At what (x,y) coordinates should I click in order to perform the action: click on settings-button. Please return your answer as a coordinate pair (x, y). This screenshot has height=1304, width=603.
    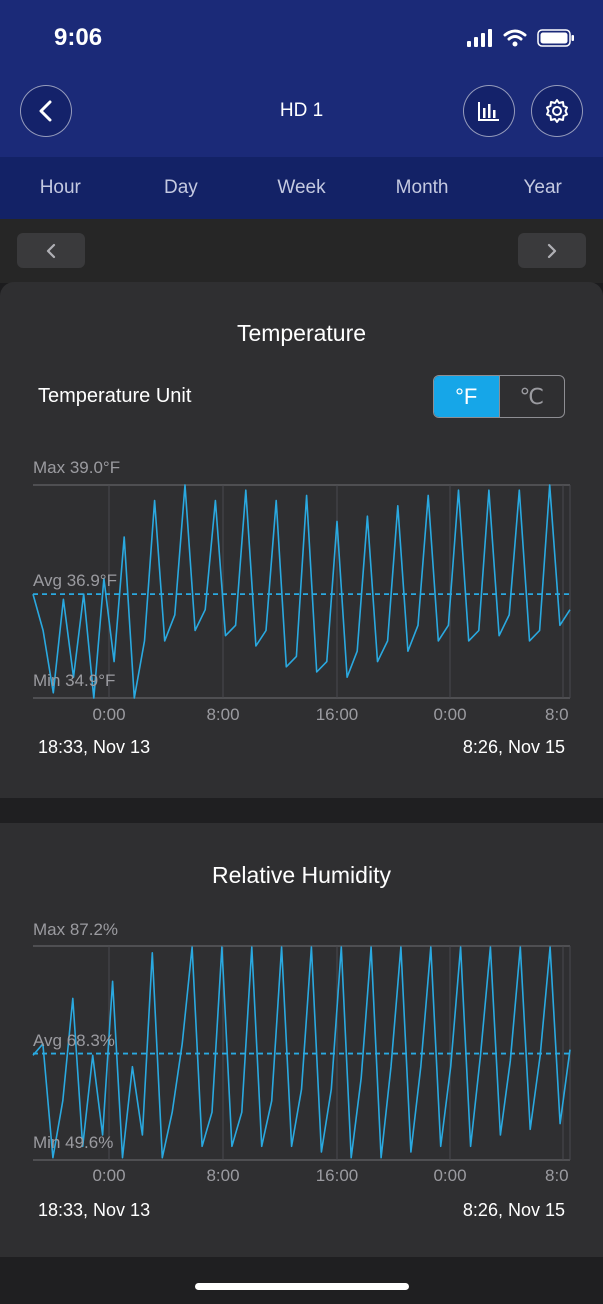
    Looking at the image, I should click on (557, 111).